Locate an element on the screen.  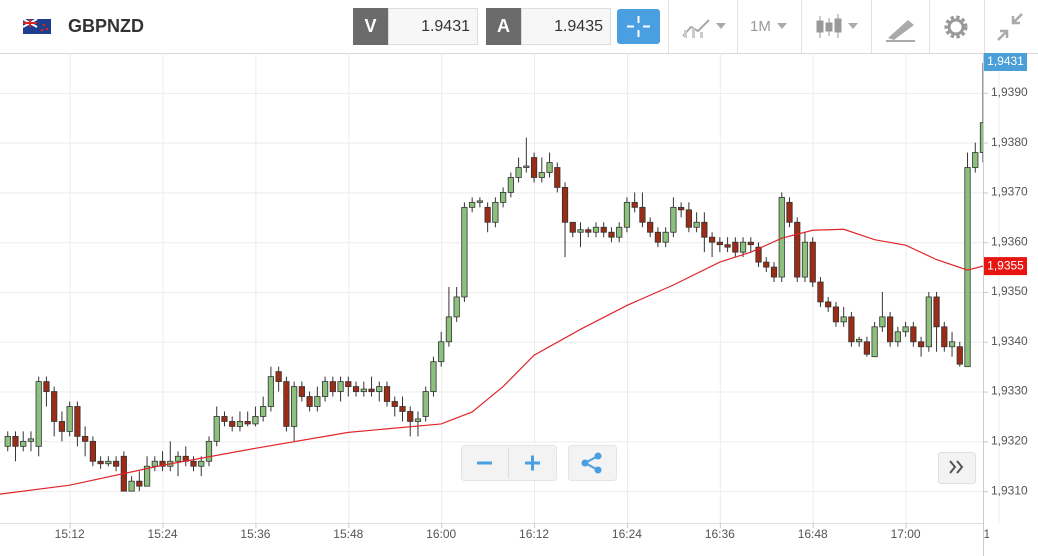
x-tick-label: 16:36 is located at coordinates (720, 534).